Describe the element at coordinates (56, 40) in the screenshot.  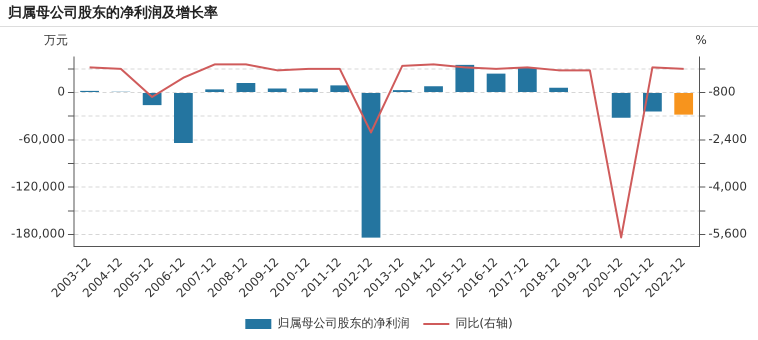
I see `y-axis-title: 万元` at that location.